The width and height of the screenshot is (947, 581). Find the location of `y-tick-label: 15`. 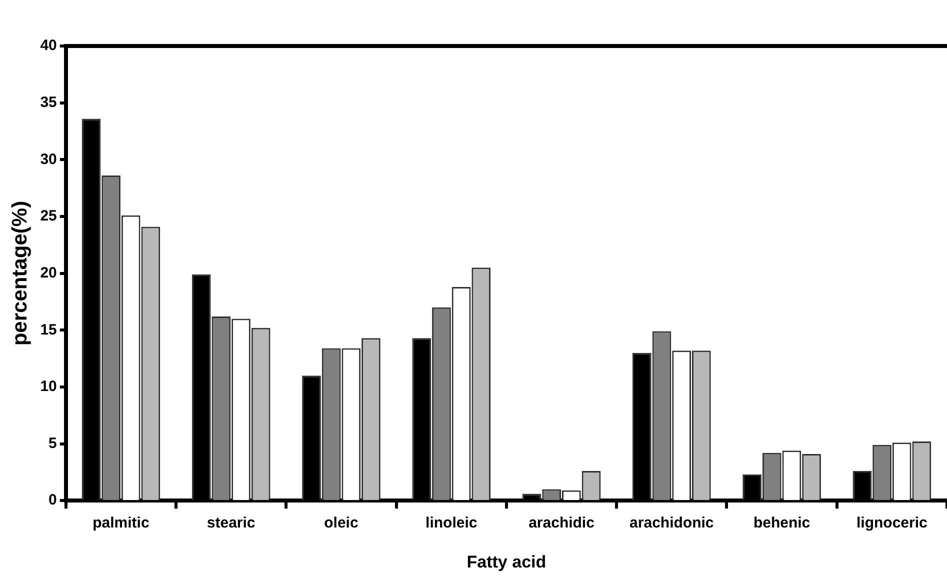

y-tick-label: 15 is located at coordinates (48, 329).